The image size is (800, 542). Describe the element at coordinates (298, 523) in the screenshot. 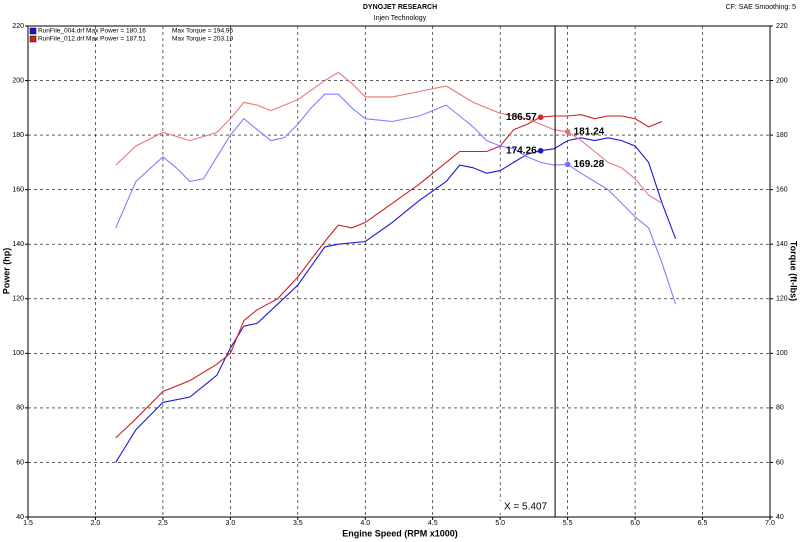

I see `x-tick-label: 3.5` at that location.